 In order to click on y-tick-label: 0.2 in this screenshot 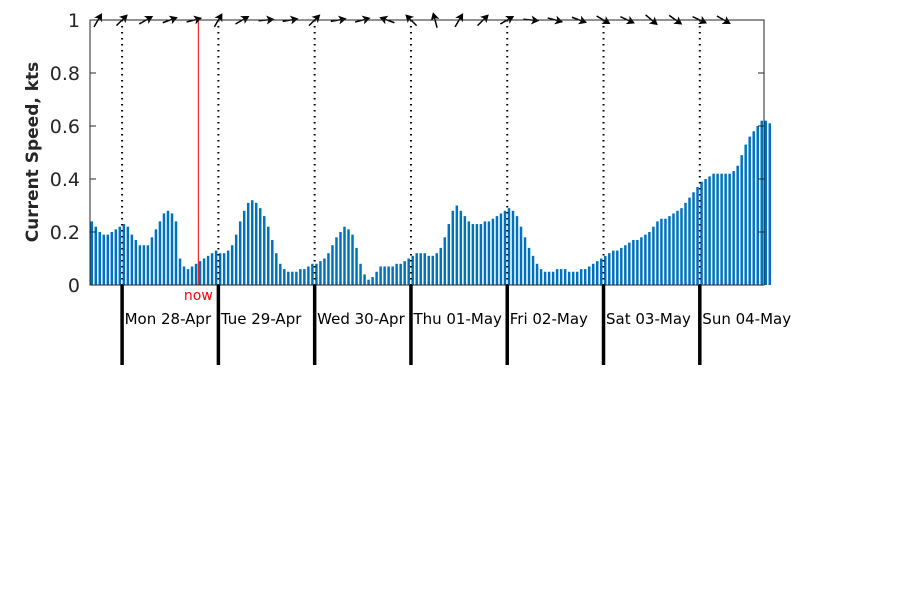, I will do `click(65, 233)`.